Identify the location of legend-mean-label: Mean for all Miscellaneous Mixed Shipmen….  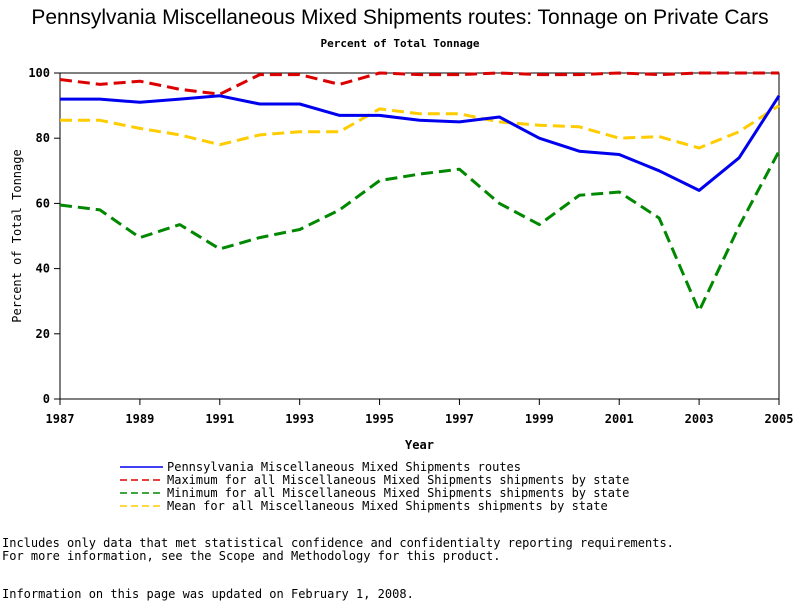
(387, 506).